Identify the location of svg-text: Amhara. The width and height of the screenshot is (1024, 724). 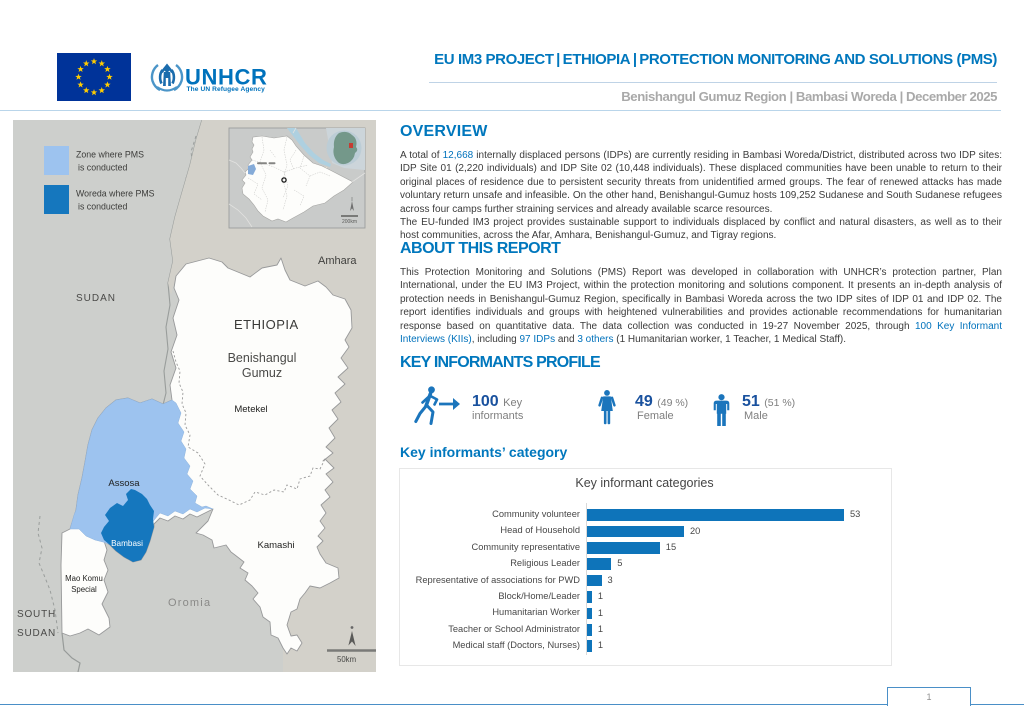
(337, 261).